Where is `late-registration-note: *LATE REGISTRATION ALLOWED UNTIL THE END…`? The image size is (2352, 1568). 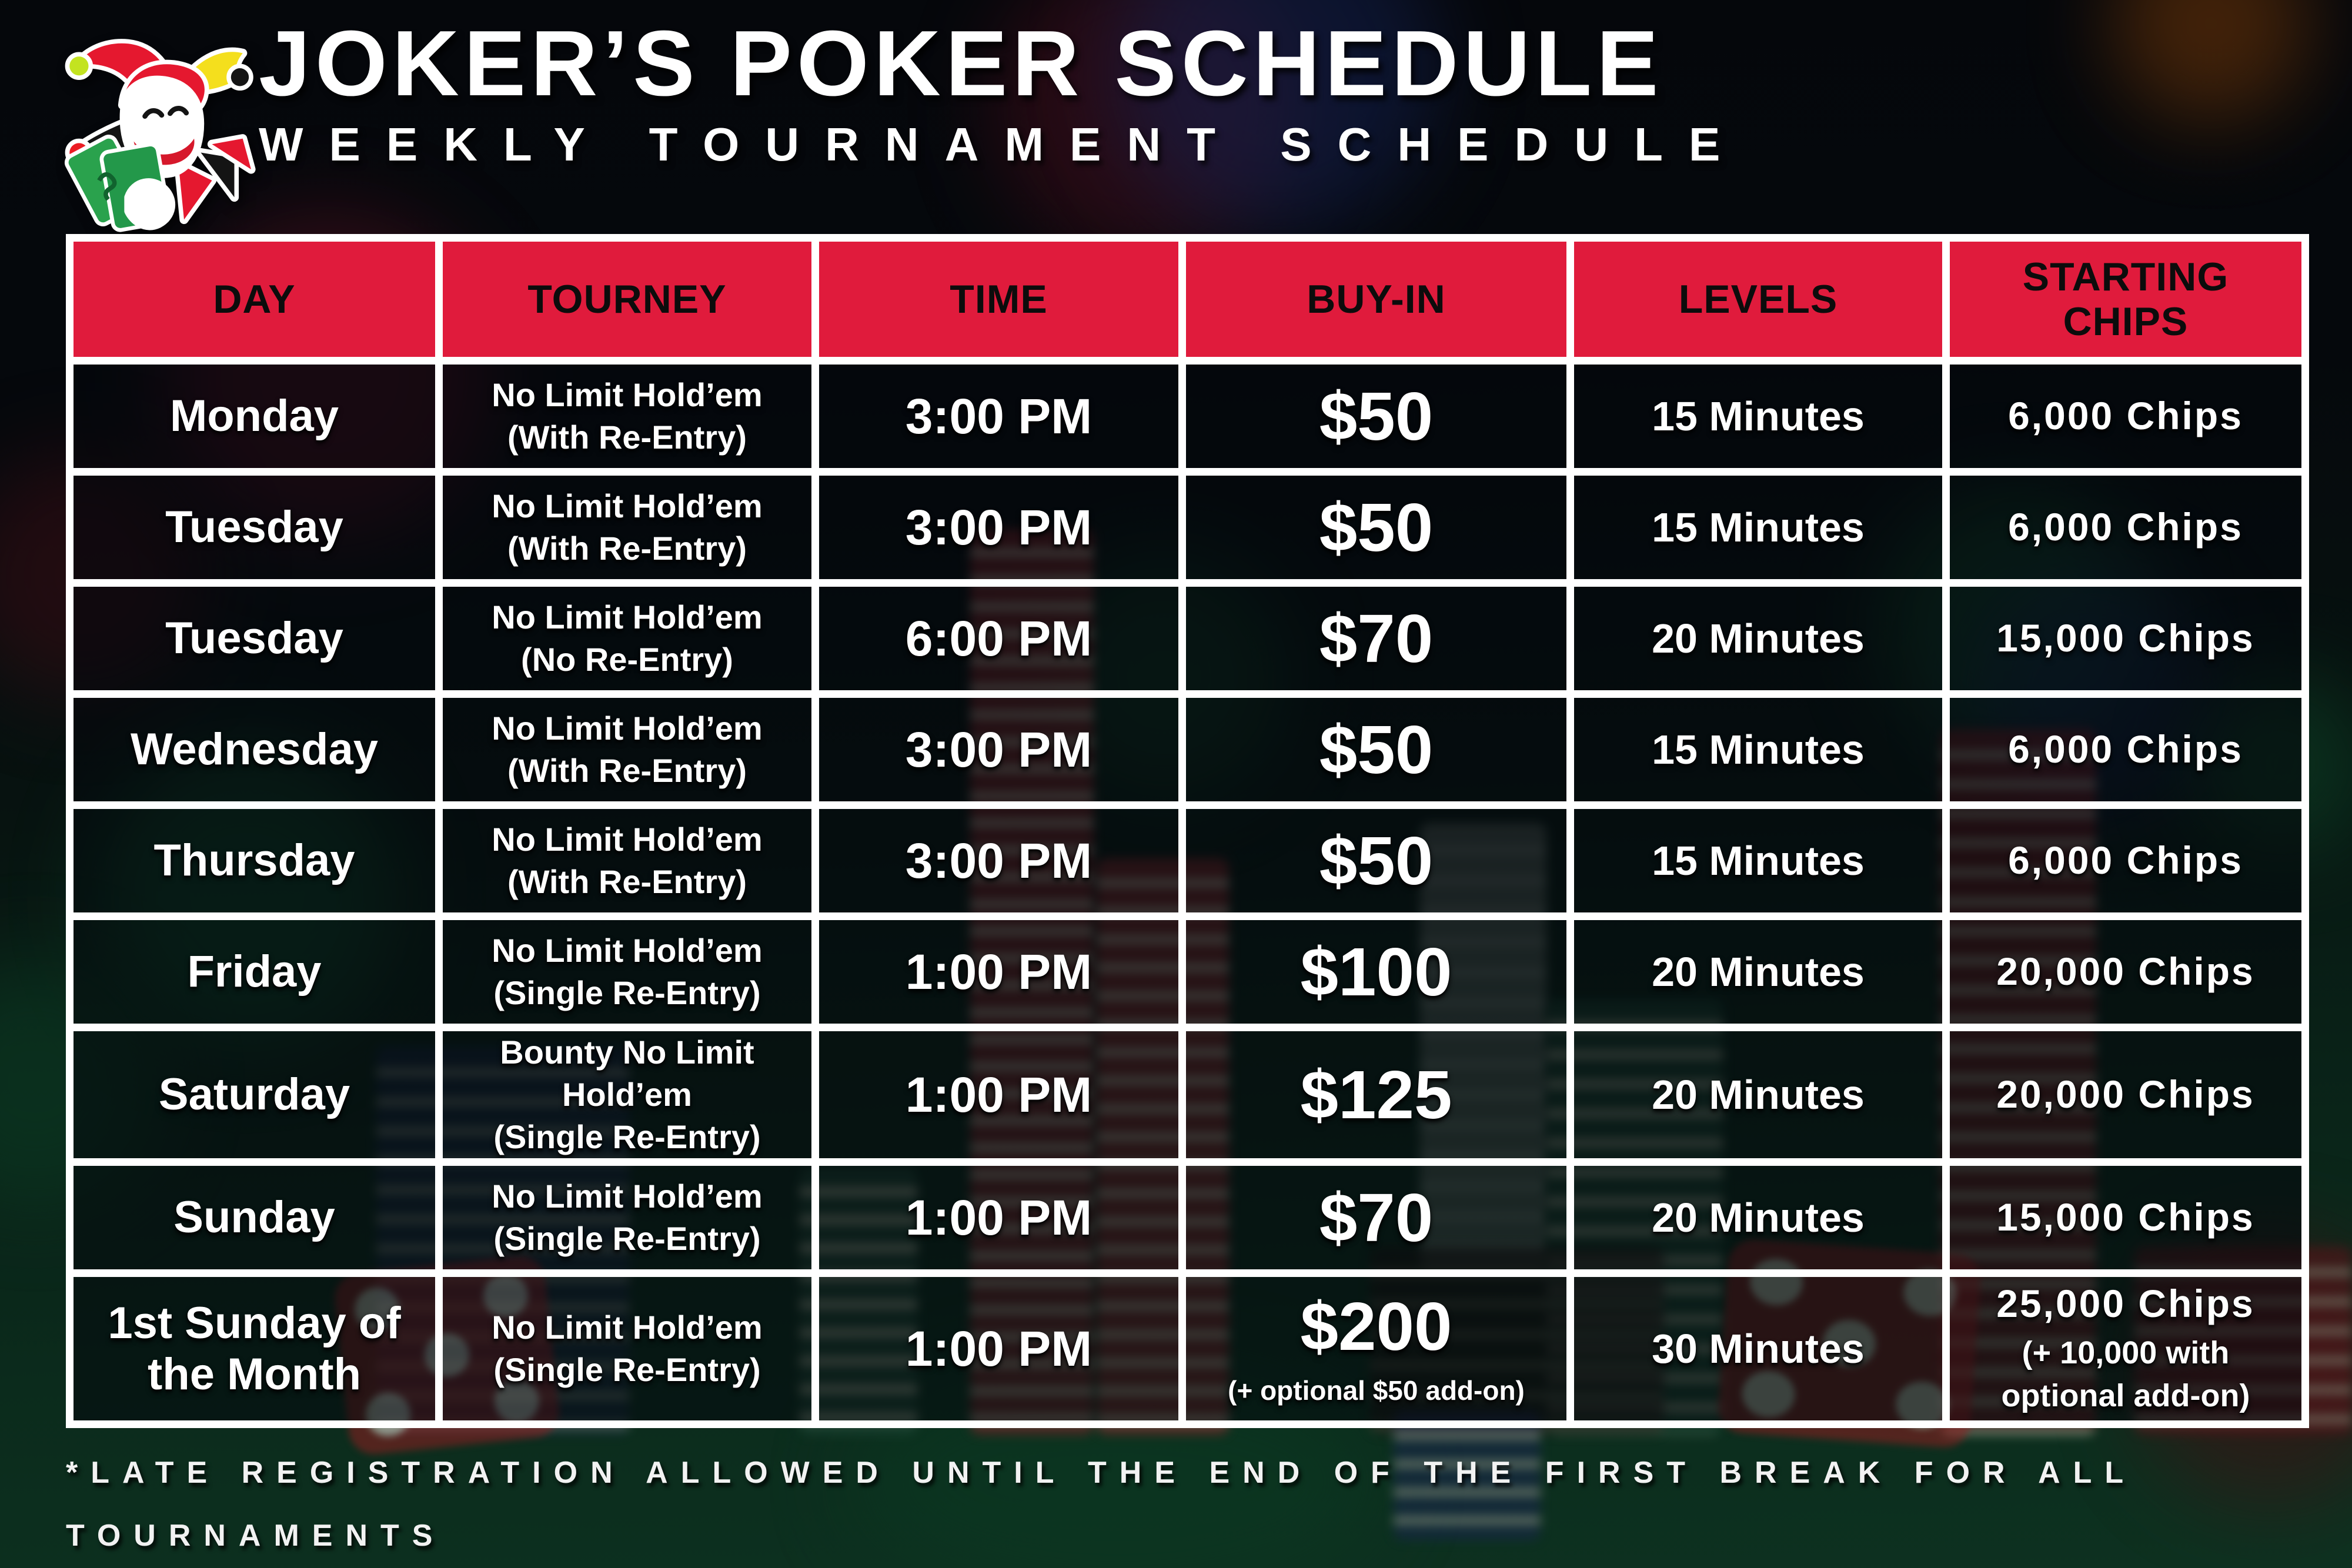
late-registration-note: *LATE REGISTRATION ALLOWED UNTIL THE END… is located at coordinates (1101, 1504).